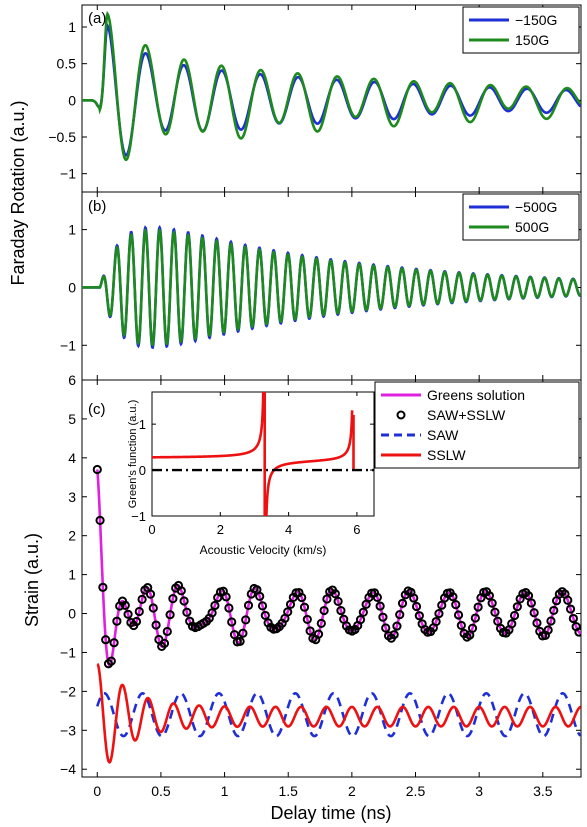 This screenshot has width=587, height=827. Describe the element at coordinates (352, 791) in the screenshot. I see `x-tick-label: 2` at that location.